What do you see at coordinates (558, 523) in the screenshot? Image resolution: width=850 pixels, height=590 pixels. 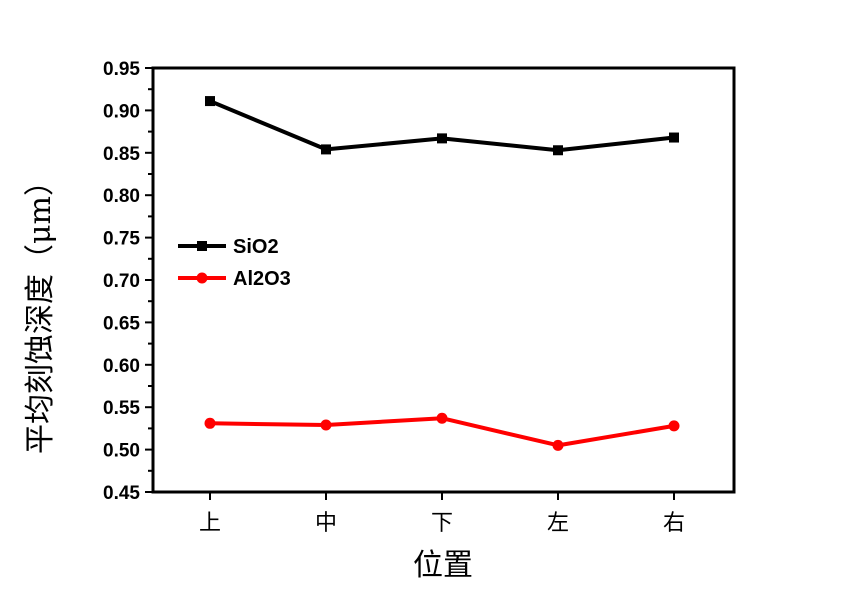 I see `x-tick-label: 左` at bounding box center [558, 523].